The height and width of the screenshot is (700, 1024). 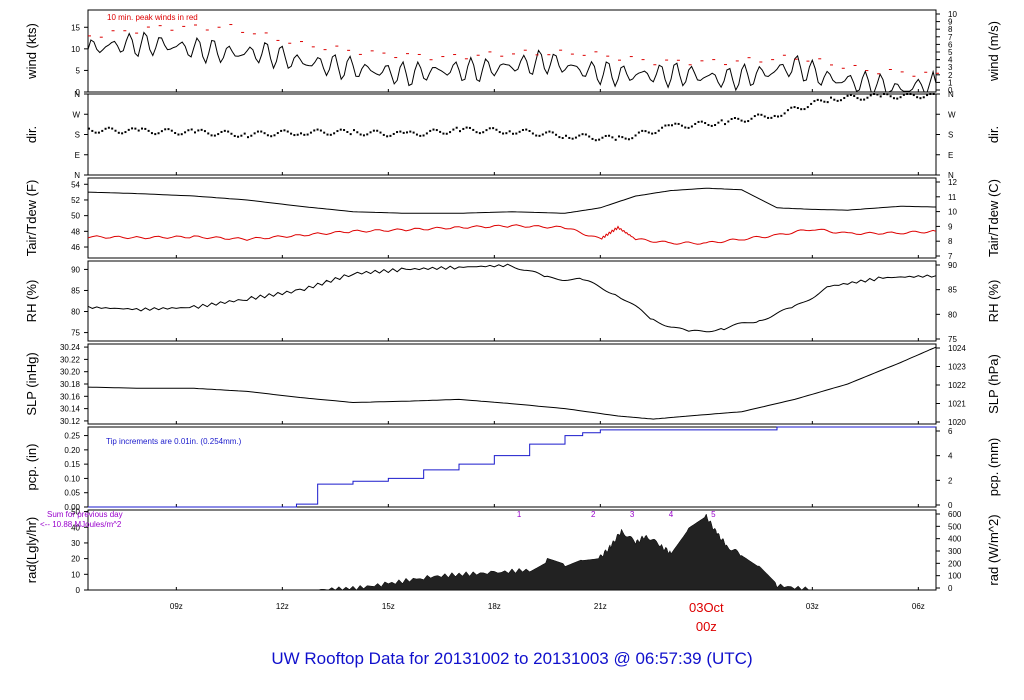 I want to click on panel-frame-temperature, so click(x=512, y=218).